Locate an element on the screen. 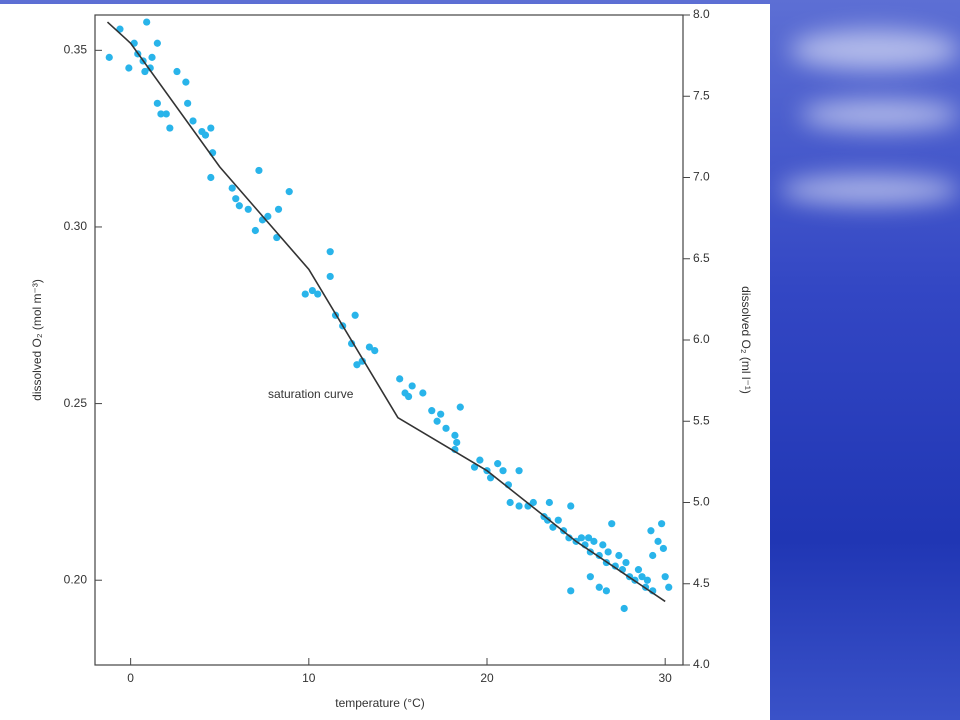  x-tick-label: 20 is located at coordinates (487, 678).